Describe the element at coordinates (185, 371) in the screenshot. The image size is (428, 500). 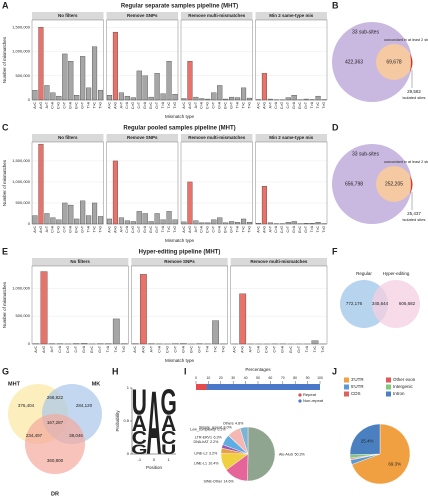
I see `panel-letter: I` at that location.